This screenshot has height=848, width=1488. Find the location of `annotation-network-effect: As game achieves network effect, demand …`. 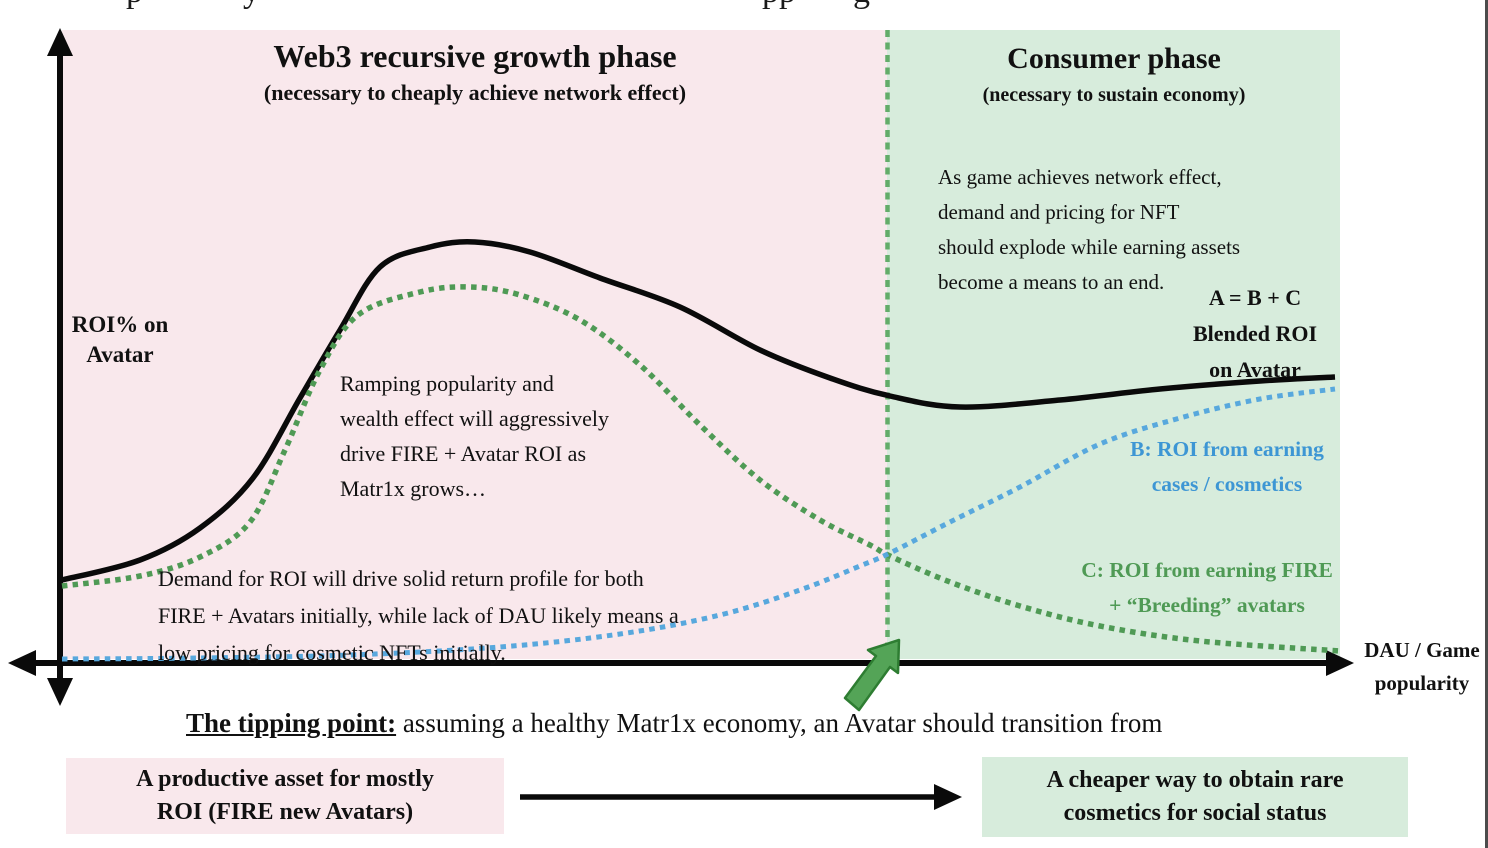

annotation-network-effect: As game achieves network effect, demand … is located at coordinates (1089, 229).